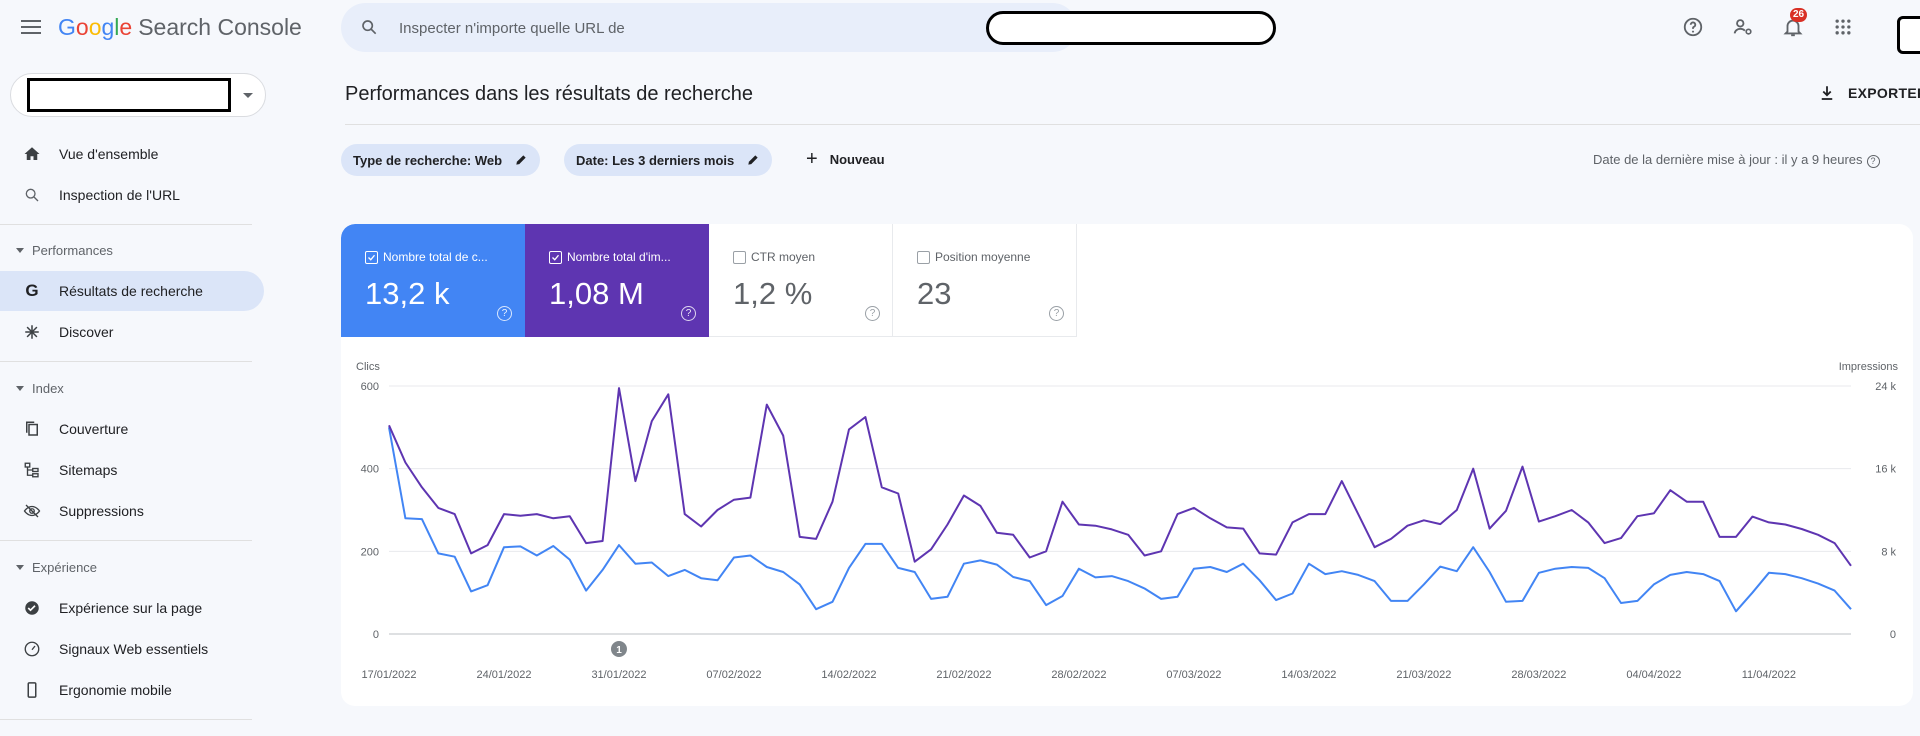  Describe the element at coordinates (32, 470) in the screenshot. I see `sitemap-icon` at that location.